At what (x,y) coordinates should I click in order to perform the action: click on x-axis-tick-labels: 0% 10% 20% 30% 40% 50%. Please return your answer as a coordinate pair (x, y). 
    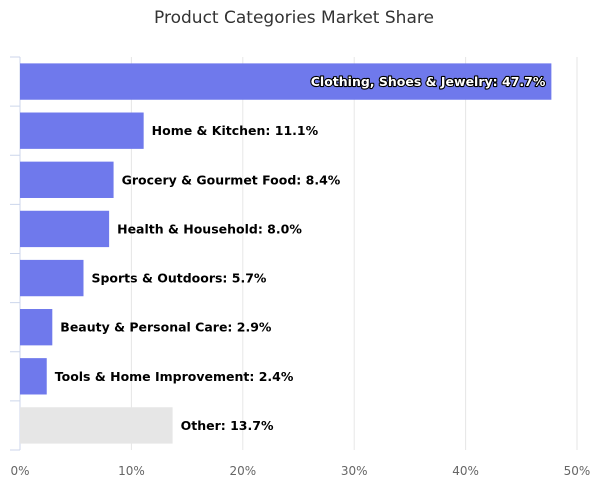
    Looking at the image, I should click on (300, 471).